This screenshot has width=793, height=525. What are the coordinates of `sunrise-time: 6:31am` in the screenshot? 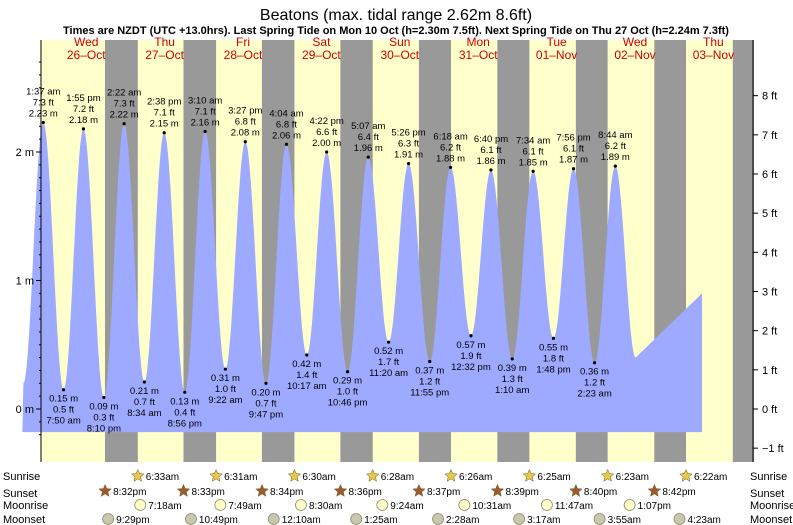 It's located at (240, 477).